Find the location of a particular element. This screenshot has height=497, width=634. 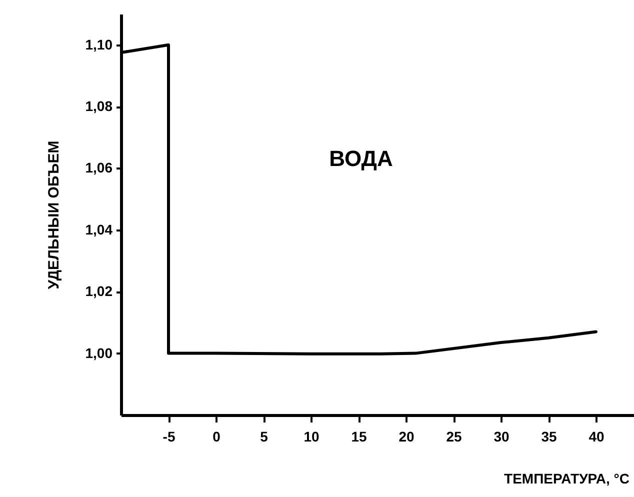

annotation: ВОДА is located at coordinates (361, 158).